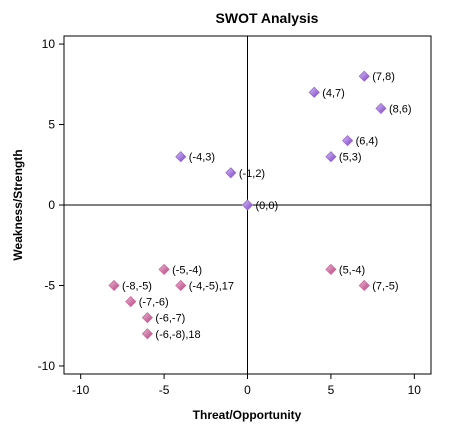 The image size is (472, 442). What do you see at coordinates (137, 286) in the screenshot?
I see `point-label: (-8,-5)` at bounding box center [137, 286].